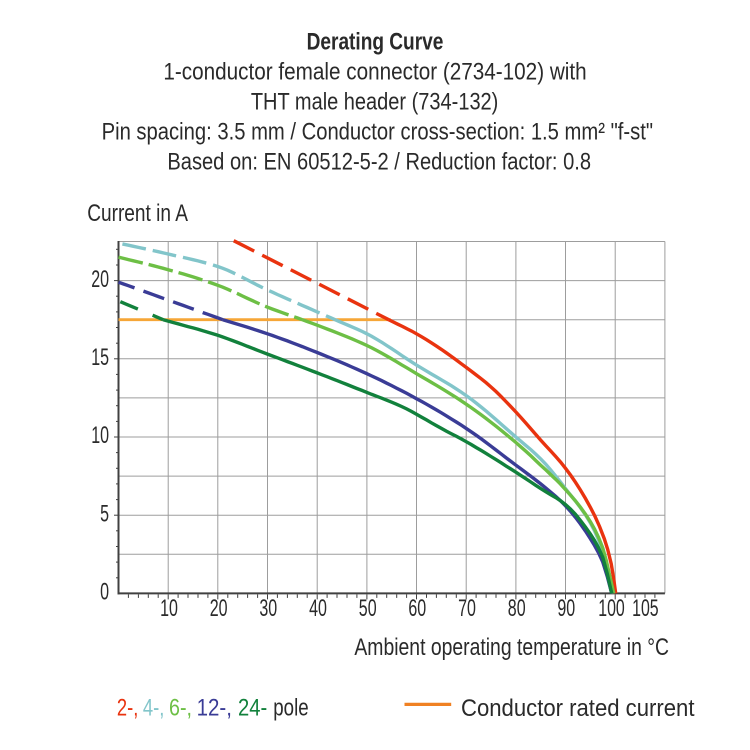  What do you see at coordinates (318, 608) in the screenshot?
I see `svg-text: 40` at bounding box center [318, 608].